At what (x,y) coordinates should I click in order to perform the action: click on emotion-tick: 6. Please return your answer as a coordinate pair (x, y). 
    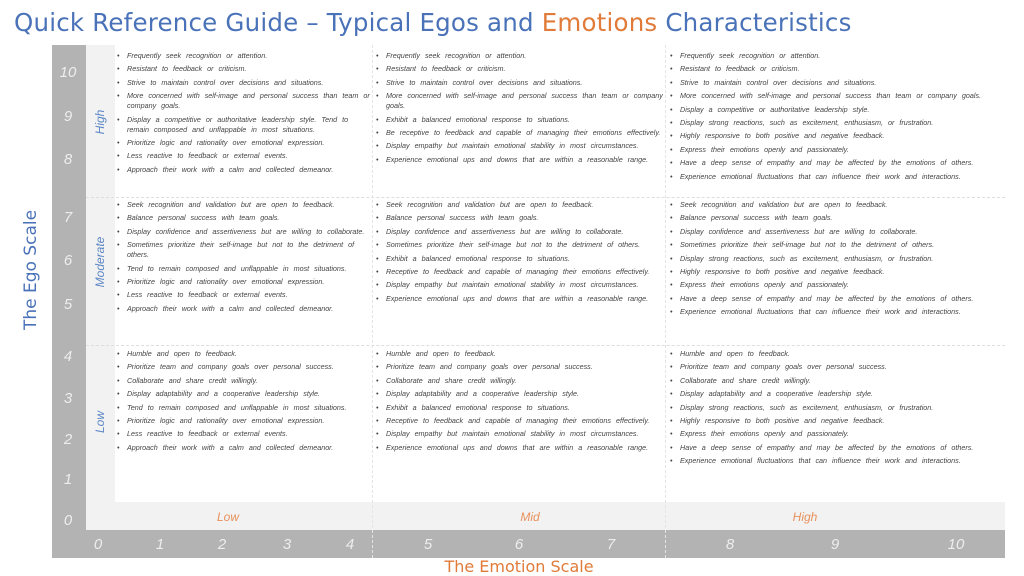
    Looking at the image, I should click on (519, 544).